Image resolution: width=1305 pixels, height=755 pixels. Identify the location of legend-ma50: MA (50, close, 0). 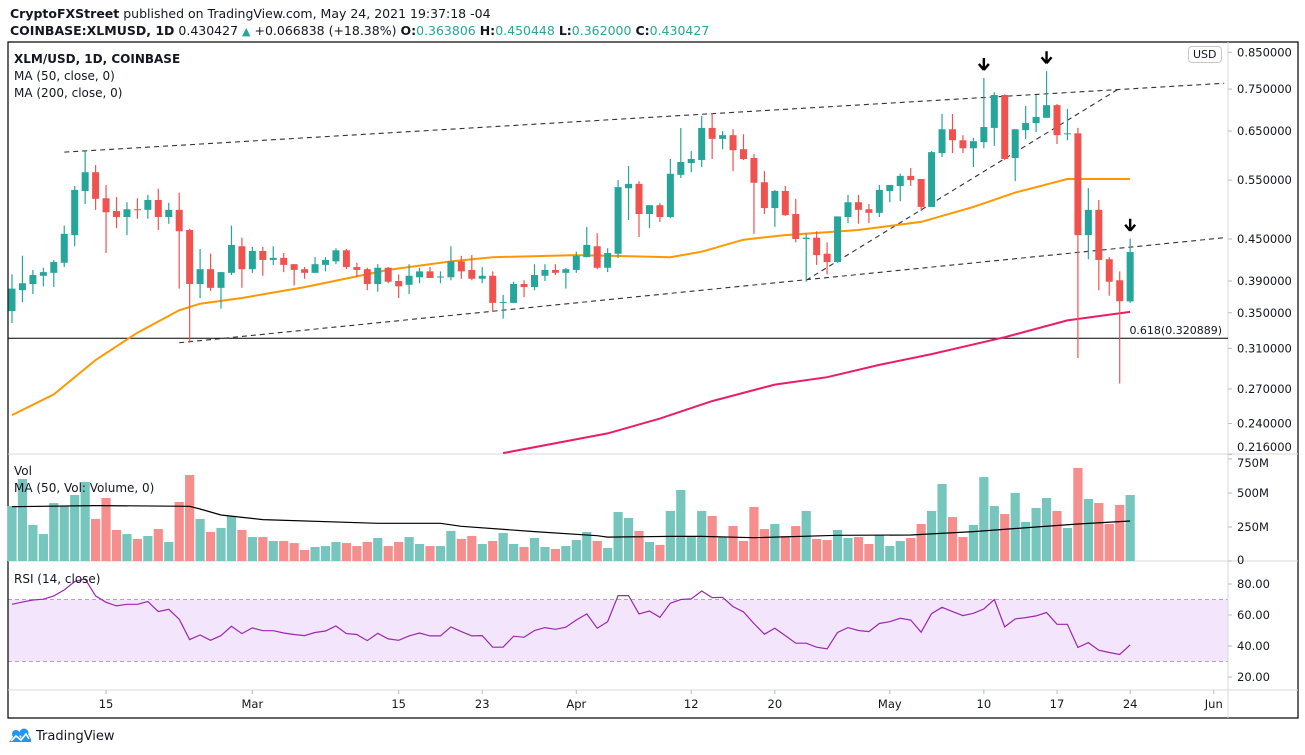
(64, 76).